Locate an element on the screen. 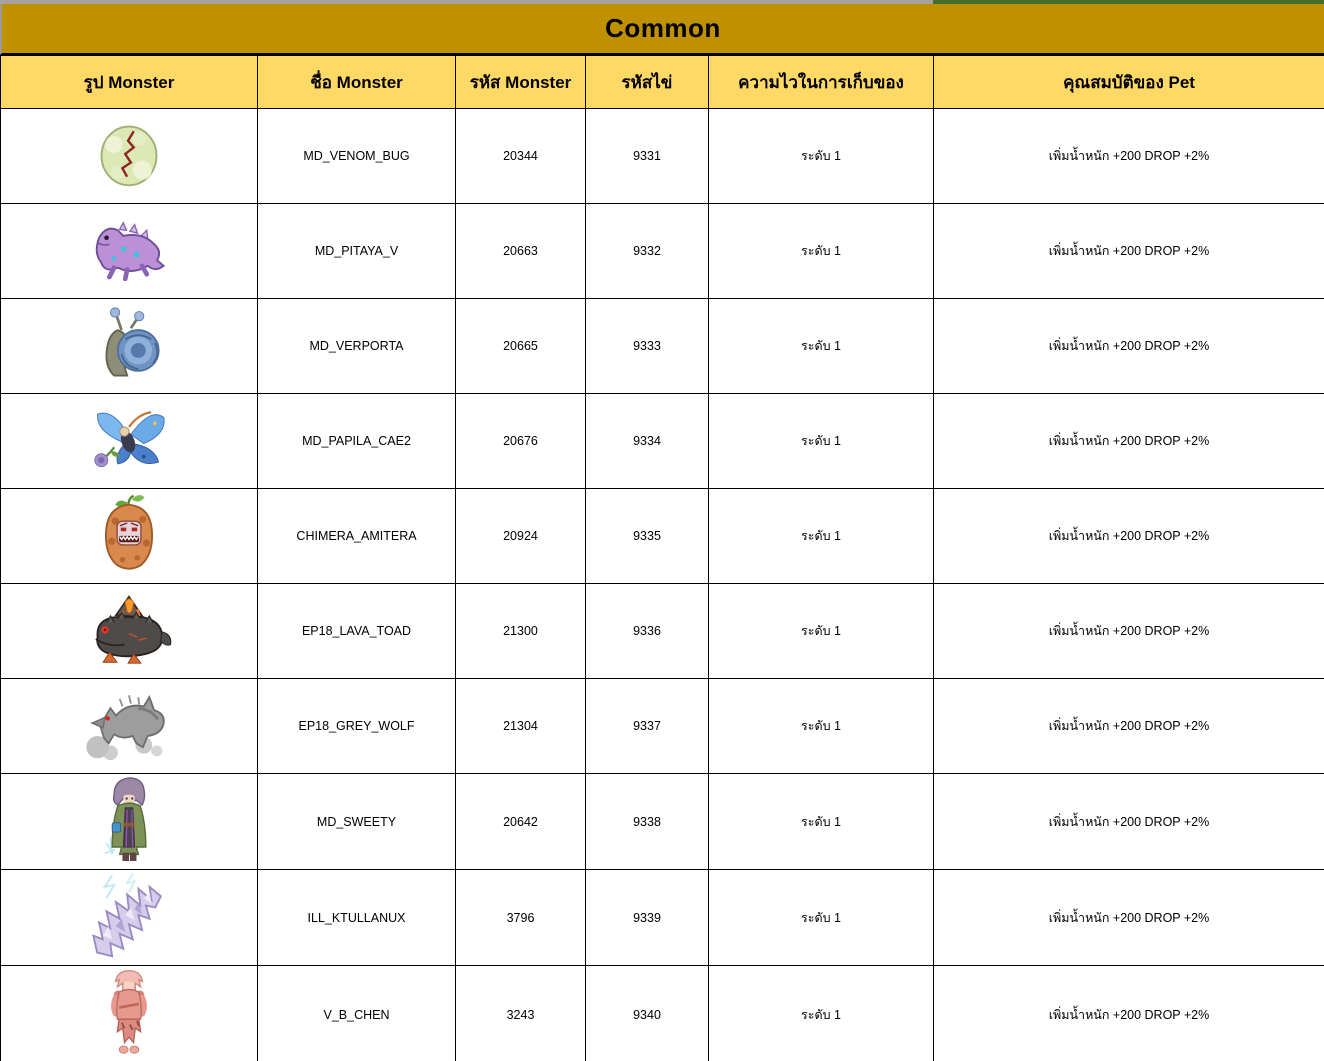 Image resolution: width=1324 pixels, height=1061 pixels. top-edge-strip is located at coordinates (662, 2).